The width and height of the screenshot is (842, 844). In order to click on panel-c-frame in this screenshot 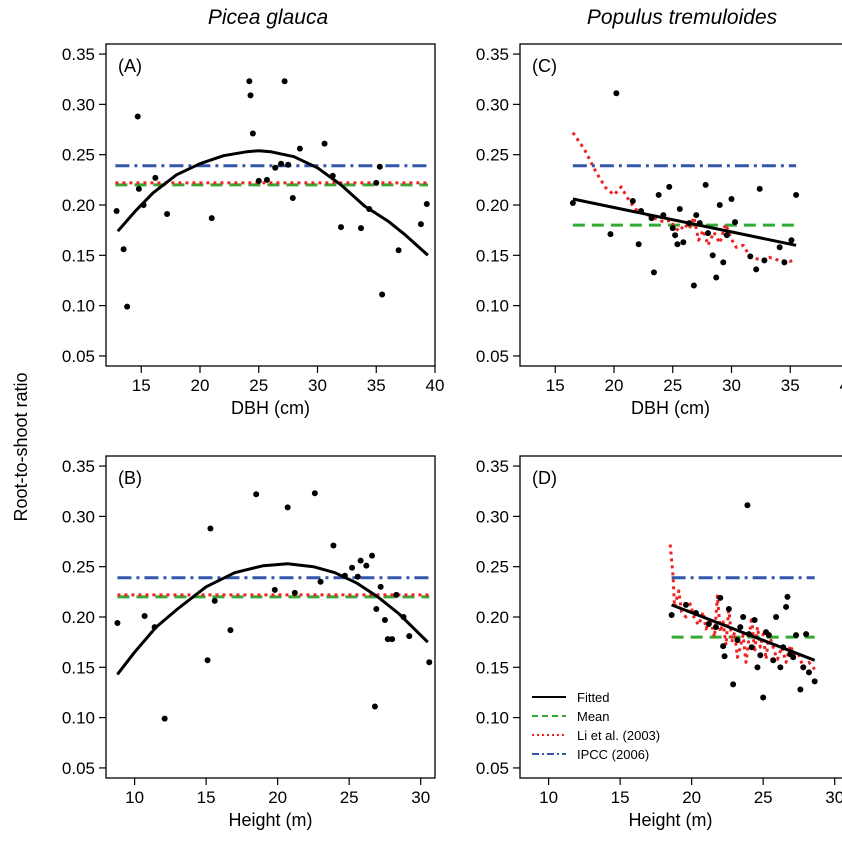, I will do `click(680, 205)`.